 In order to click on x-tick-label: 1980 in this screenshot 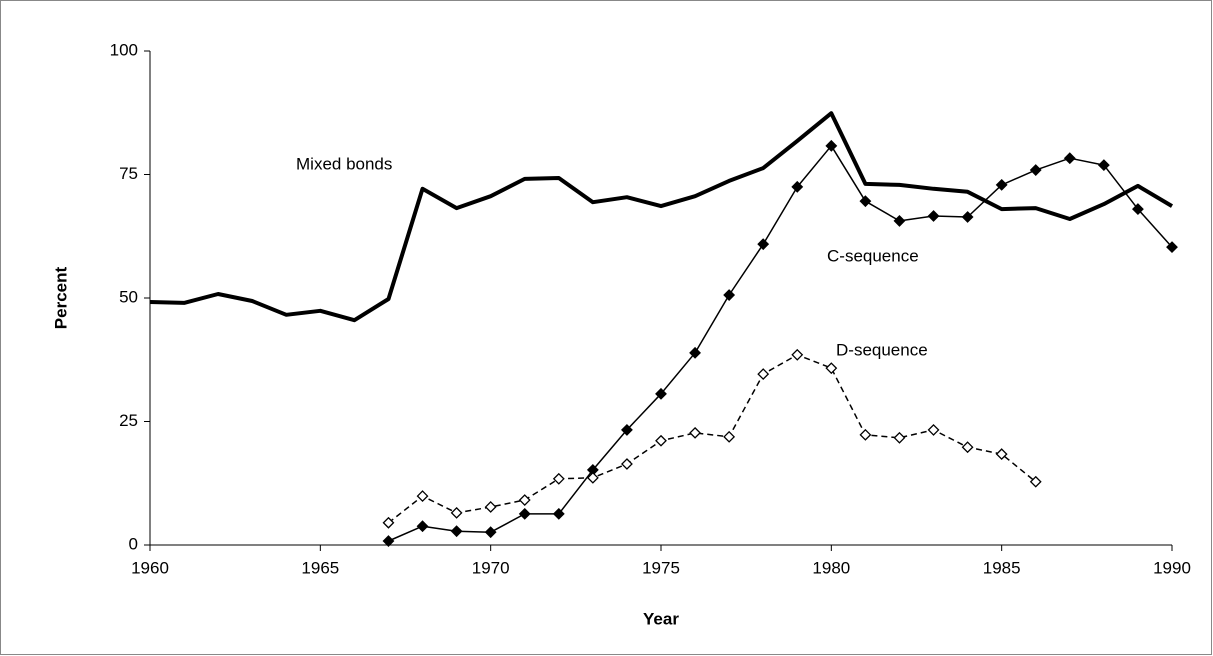, I will do `click(831, 567)`.